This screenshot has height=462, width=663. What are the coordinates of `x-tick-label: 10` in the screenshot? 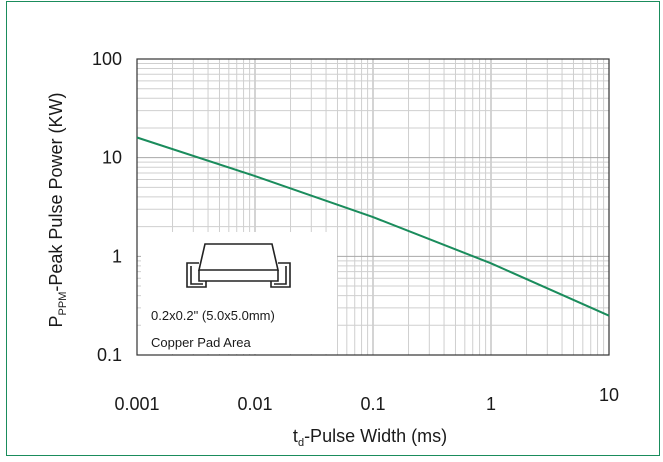 It's located at (609, 395).